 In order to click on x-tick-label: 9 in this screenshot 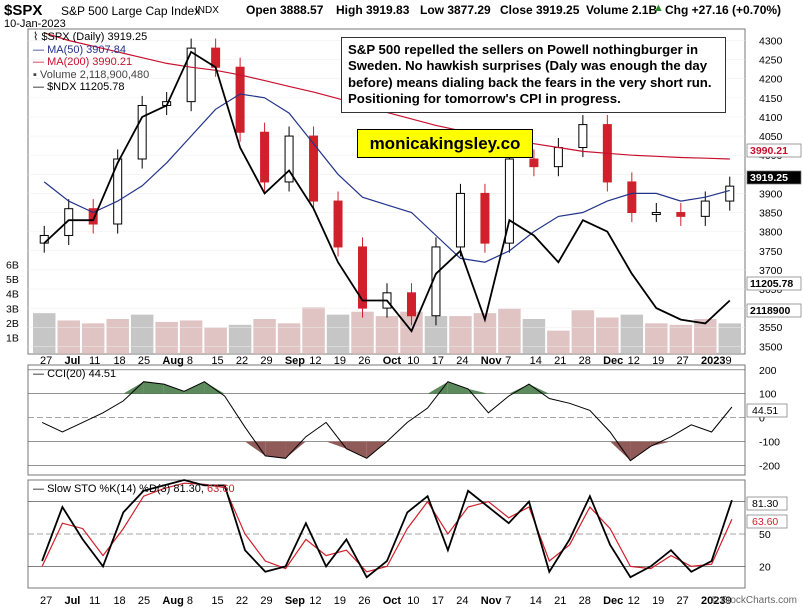, I will do `click(729, 601)`.